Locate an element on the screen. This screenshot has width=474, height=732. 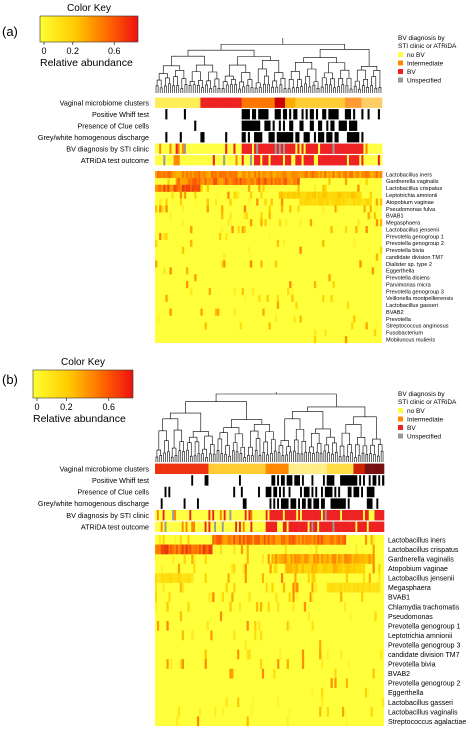
annotation-row-label: Presence of Clue cells is located at coordinates (113, 125).